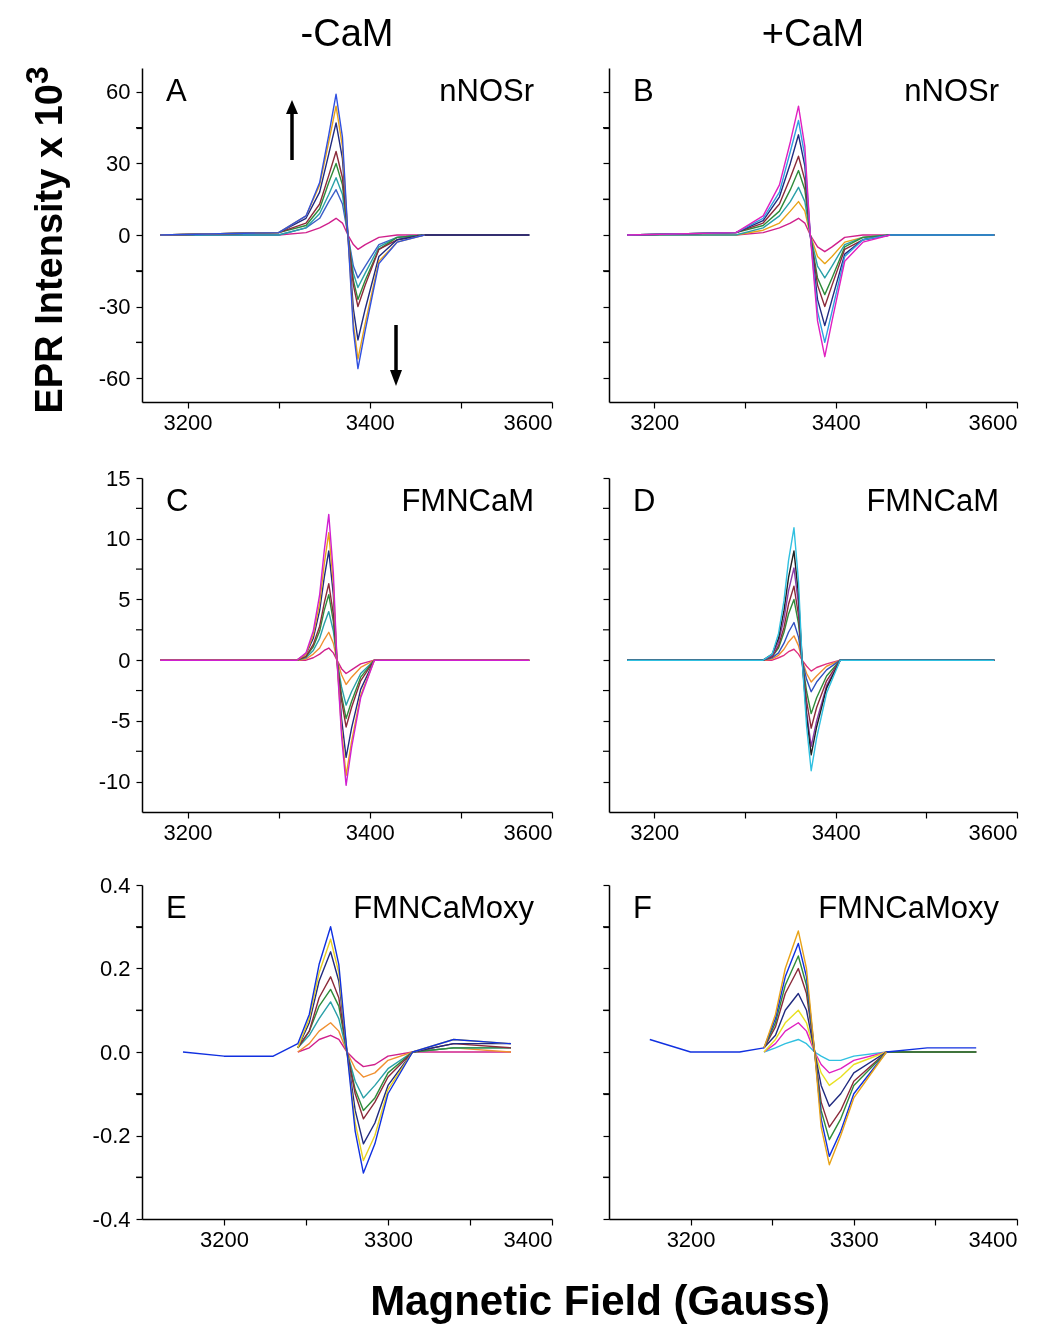  I want to click on annotation: A, so click(176, 90).